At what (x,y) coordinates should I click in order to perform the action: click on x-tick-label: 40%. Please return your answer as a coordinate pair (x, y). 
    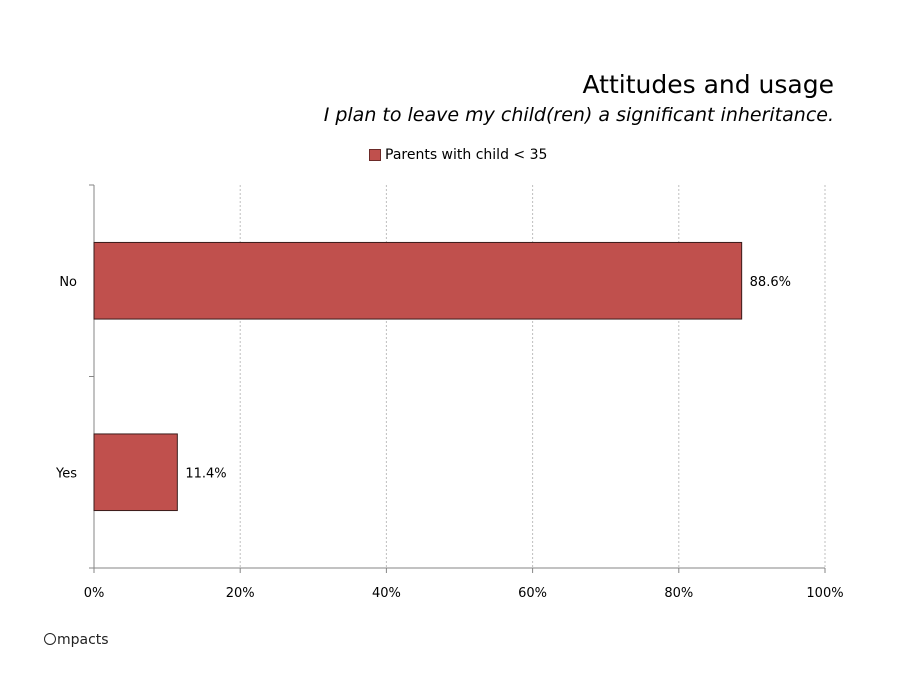
    Looking at the image, I should click on (386, 593).